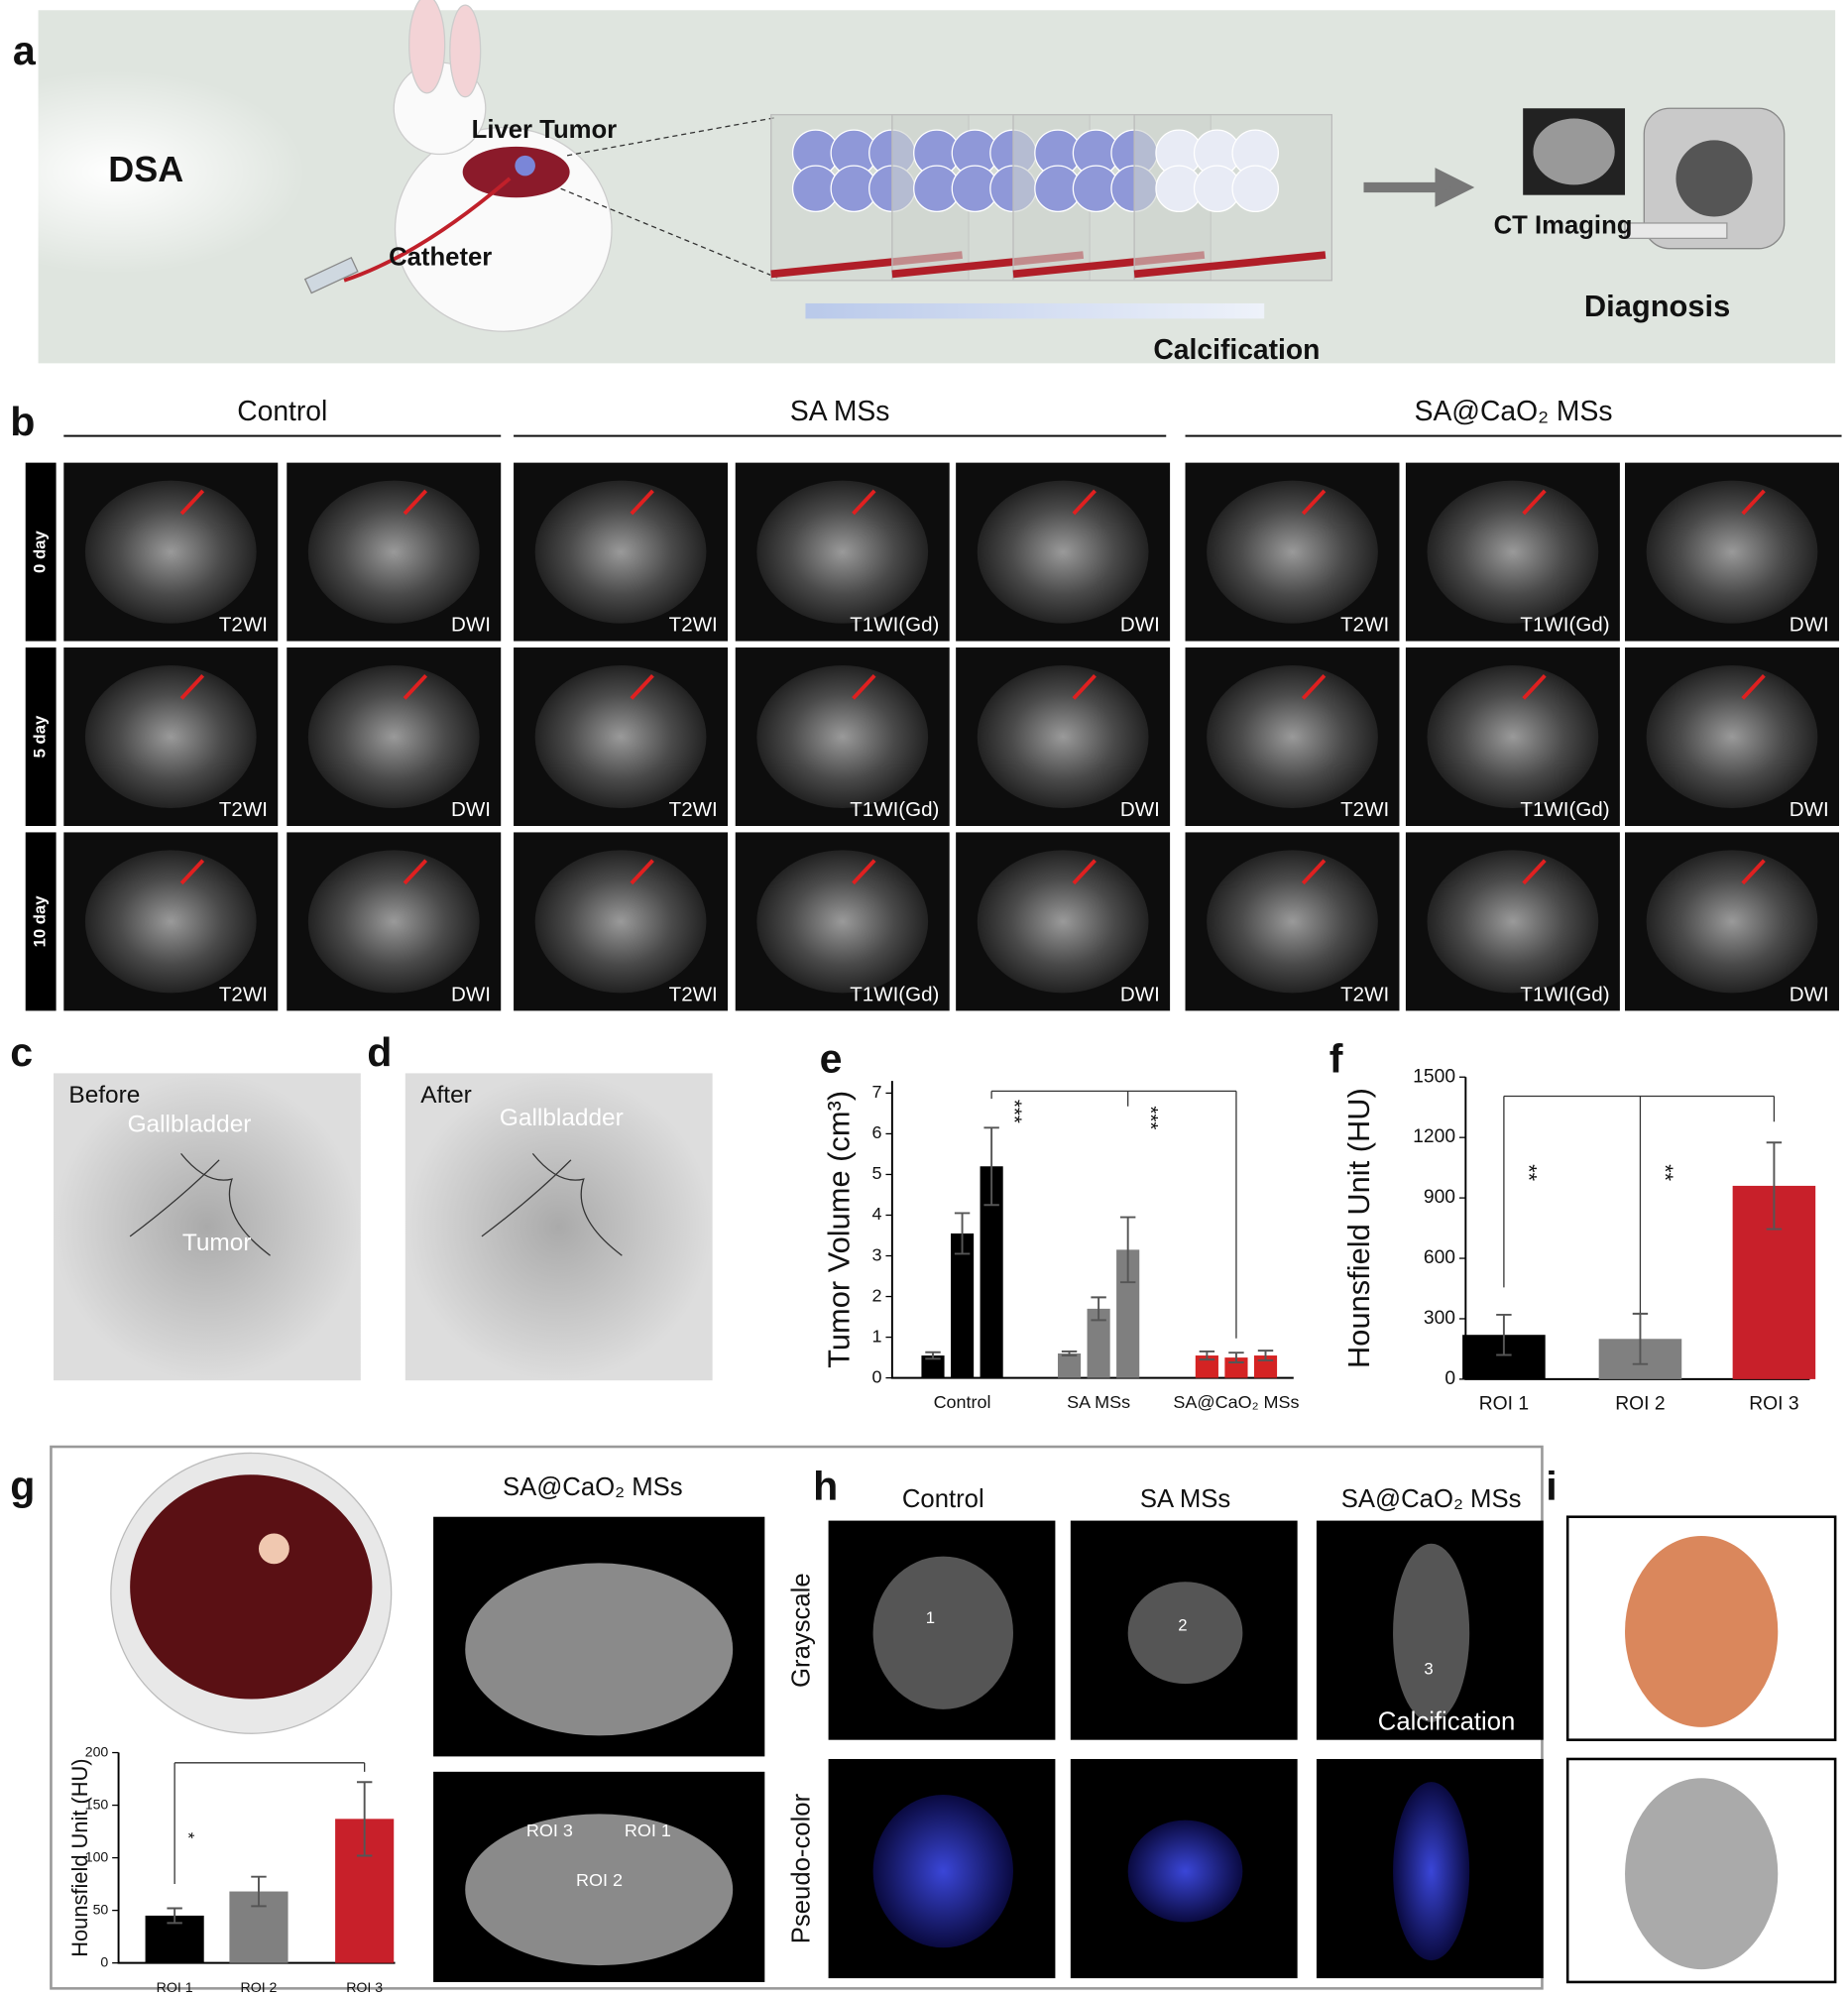  What do you see at coordinates (1676, 231) in the screenshot?
I see `ct-bed` at bounding box center [1676, 231].